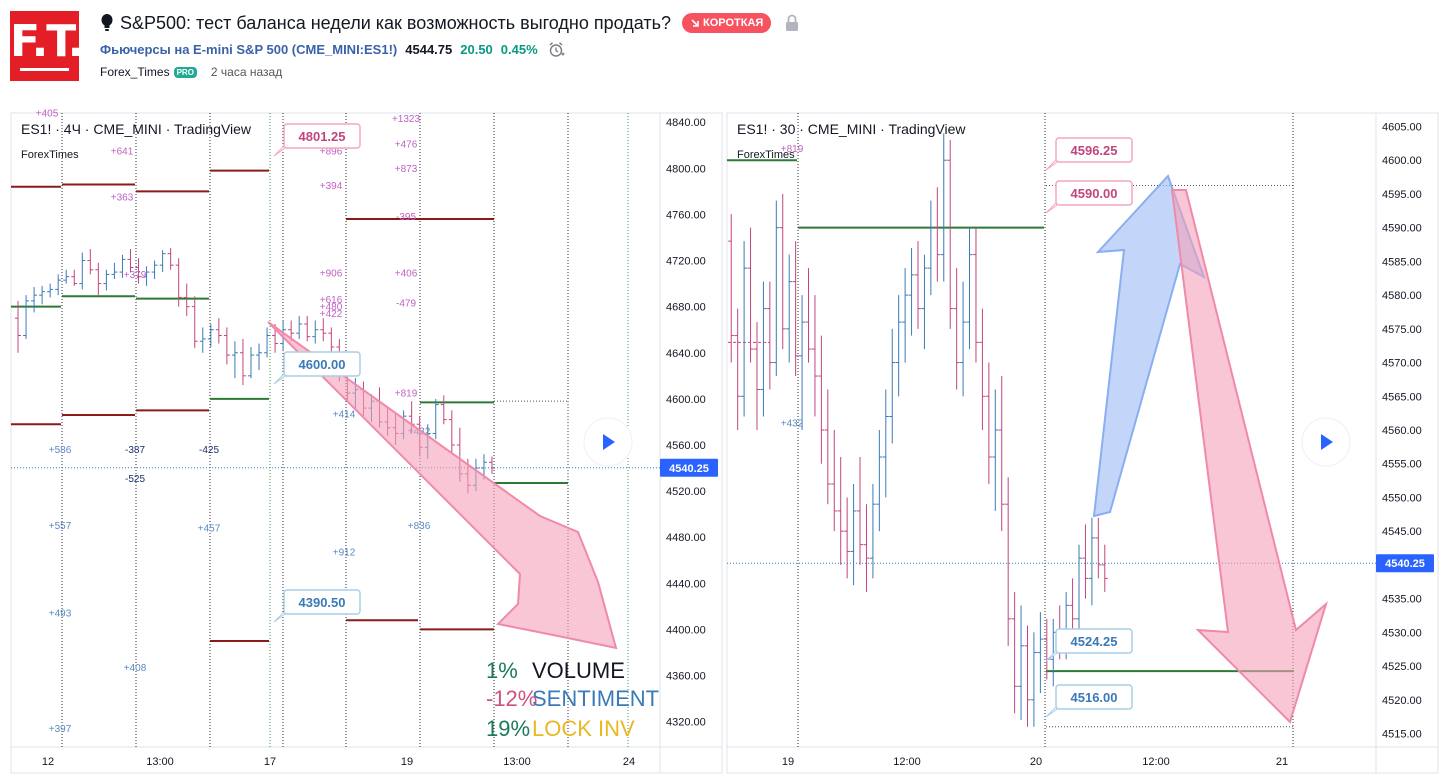  What do you see at coordinates (47, 41) in the screenshot?
I see `logo-text: F.T.` at bounding box center [47, 41].